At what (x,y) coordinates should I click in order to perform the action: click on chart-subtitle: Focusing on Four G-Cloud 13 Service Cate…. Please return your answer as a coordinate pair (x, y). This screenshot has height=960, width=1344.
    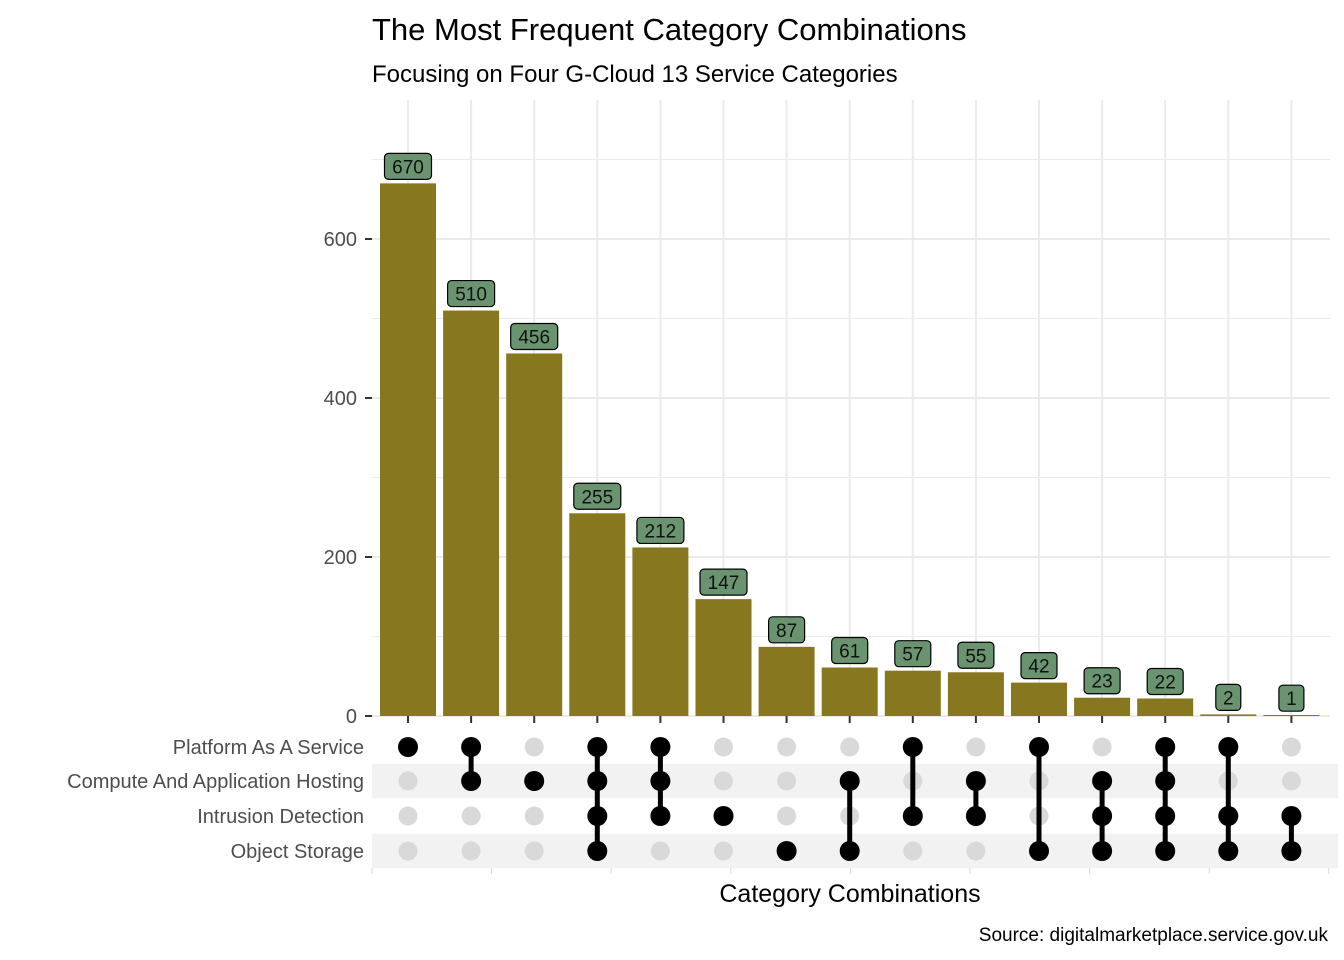
    Looking at the image, I should click on (635, 74).